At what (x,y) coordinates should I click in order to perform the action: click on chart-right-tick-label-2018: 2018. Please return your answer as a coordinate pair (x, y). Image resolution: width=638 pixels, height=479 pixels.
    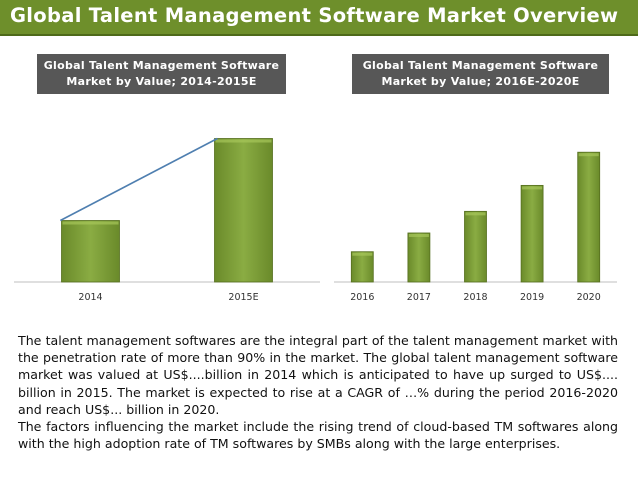
    Looking at the image, I should click on (475, 297).